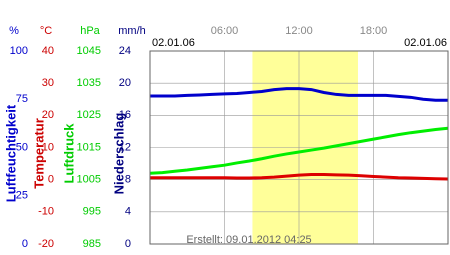 This screenshot has width=450, height=255. Describe the element at coordinates (299, 31) in the screenshot. I see `x-tick-label: 12:00` at that location.